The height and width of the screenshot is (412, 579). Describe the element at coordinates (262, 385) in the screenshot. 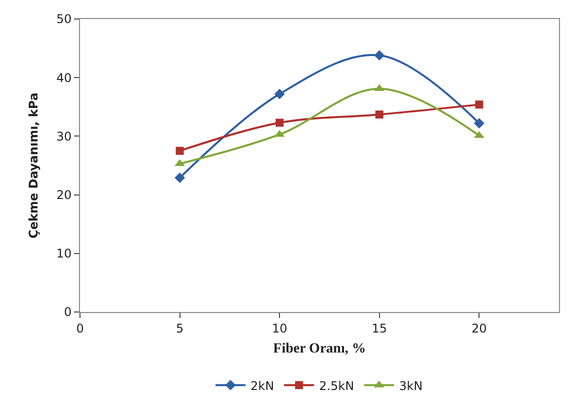

I see `legend-label: 2kN` at that location.